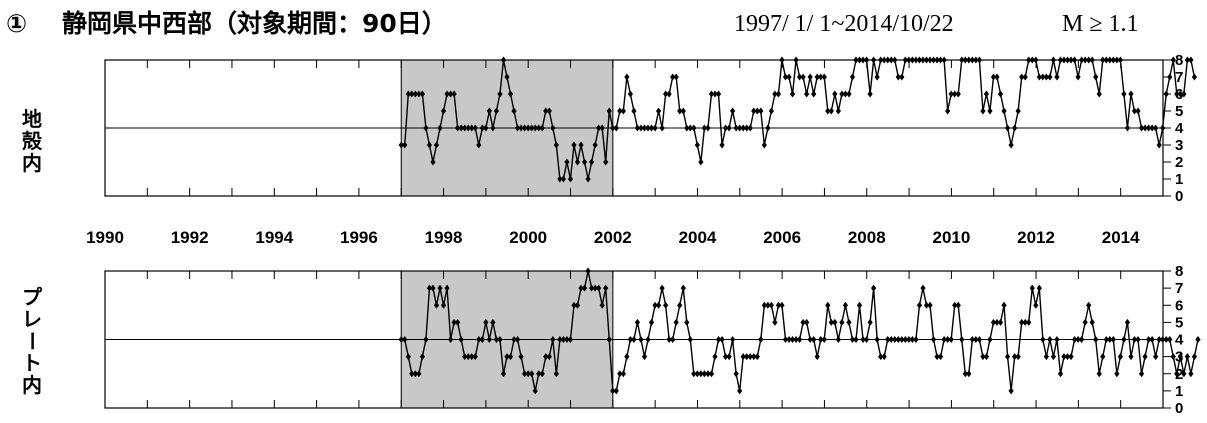  What do you see at coordinates (1179, 374) in the screenshot?
I see `y-tick-label: 2` at bounding box center [1179, 374].